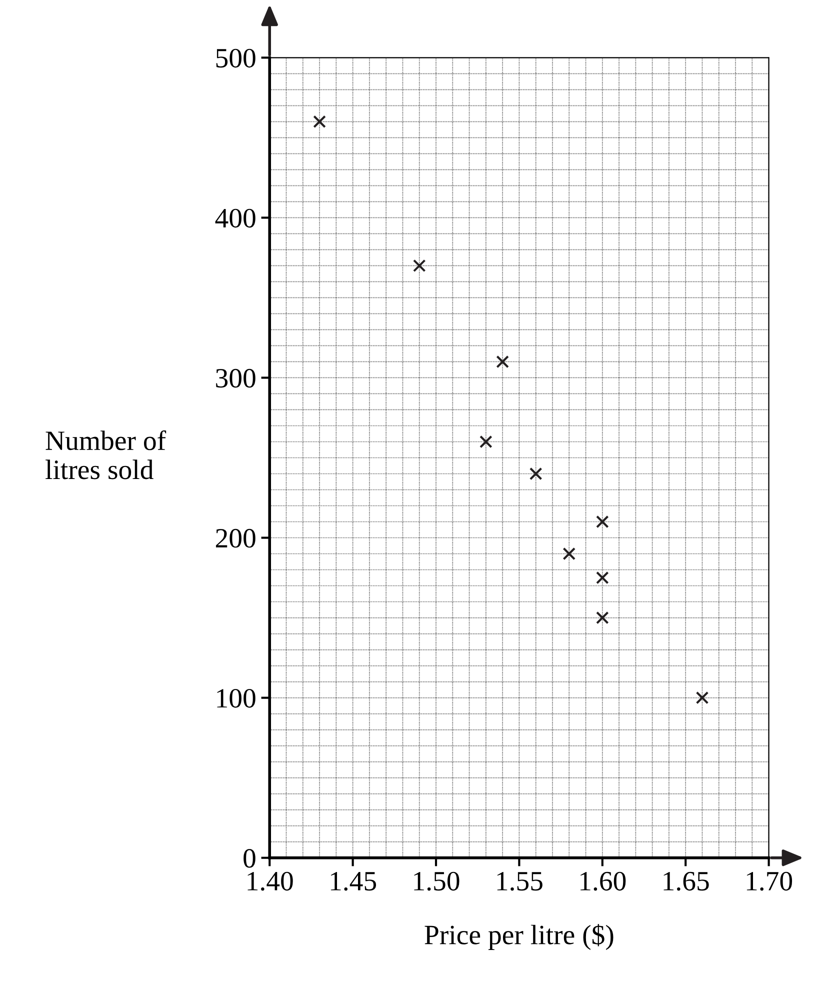  I want to click on x-tick-label: 1.50, so click(437, 881).